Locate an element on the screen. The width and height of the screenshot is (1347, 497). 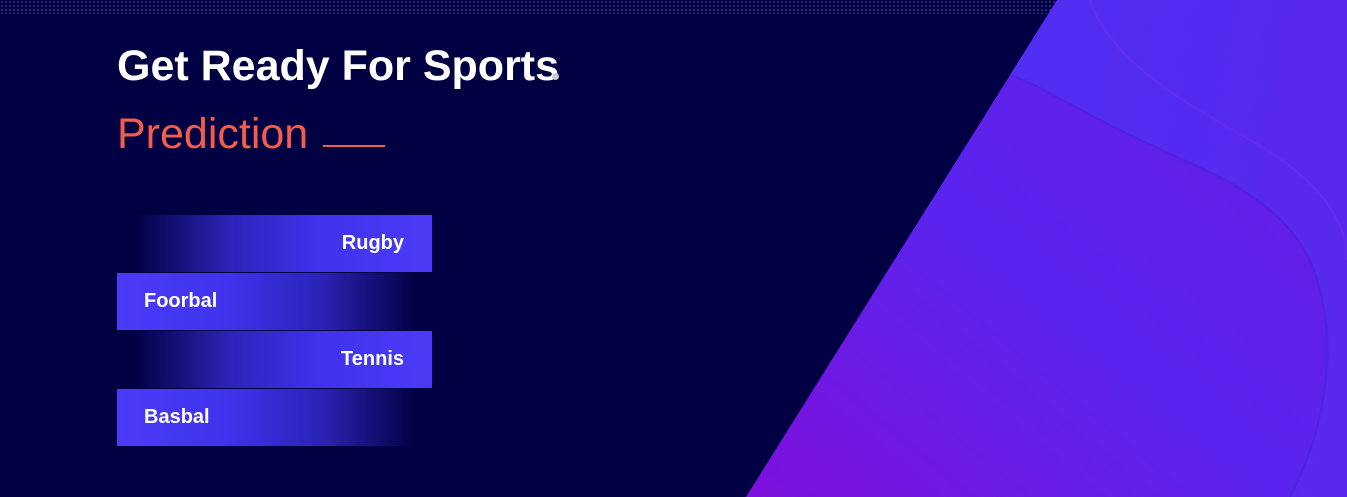
title-dot-decoration is located at coordinates (555, 76).